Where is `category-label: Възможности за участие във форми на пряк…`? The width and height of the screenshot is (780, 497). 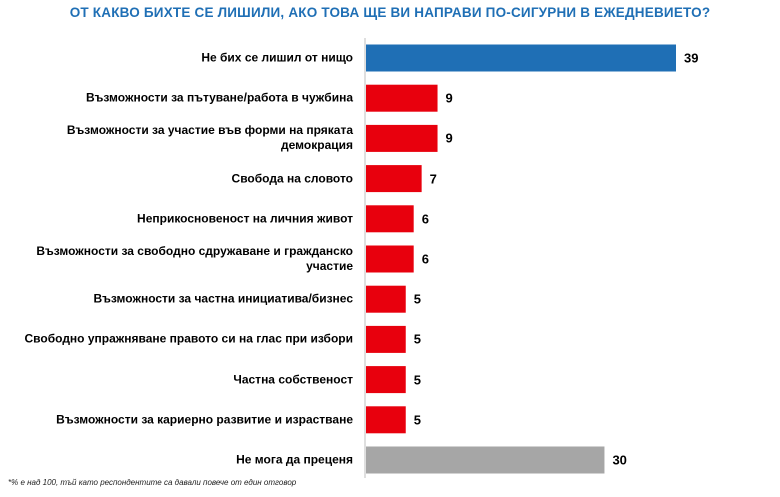
category-label: Възможности за участие във форми на пряк… is located at coordinates (209, 138).